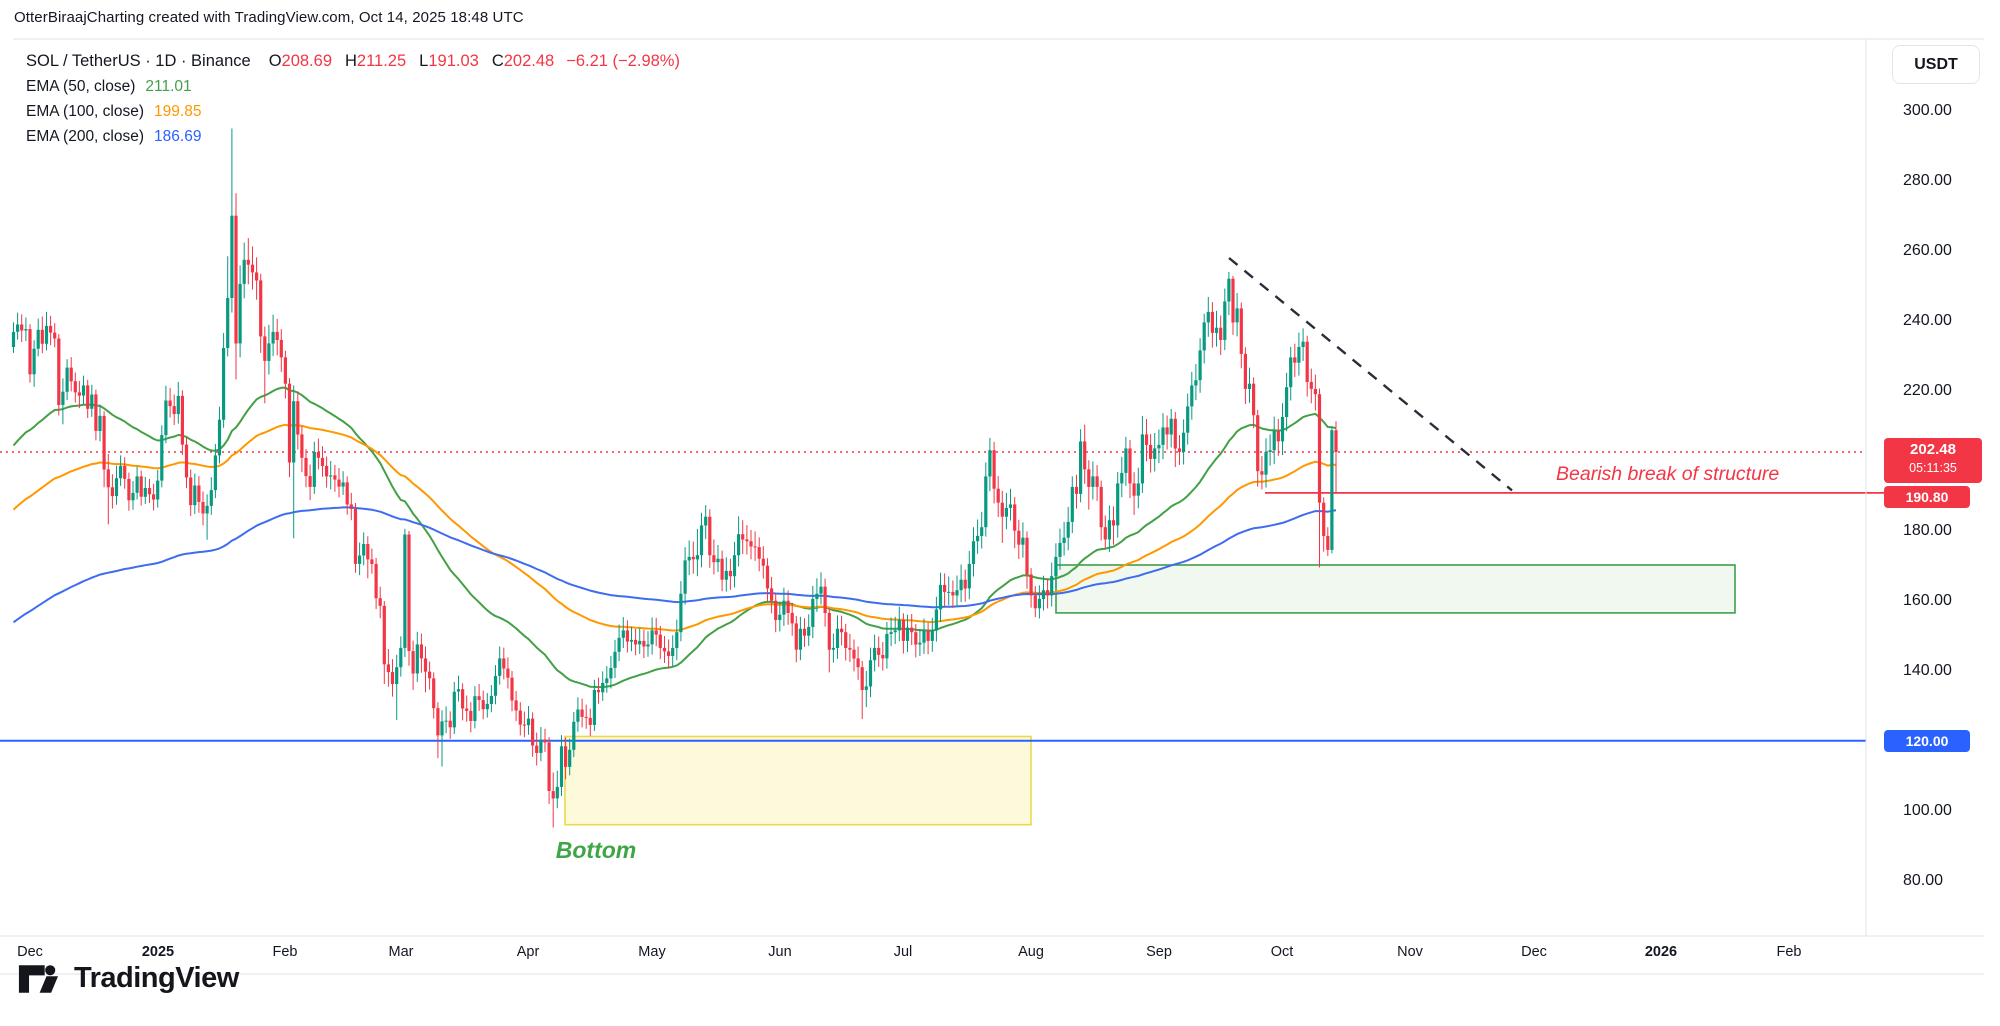  Describe the element at coordinates (596, 850) in the screenshot. I see `bottom-annotation: Bottom` at that location.